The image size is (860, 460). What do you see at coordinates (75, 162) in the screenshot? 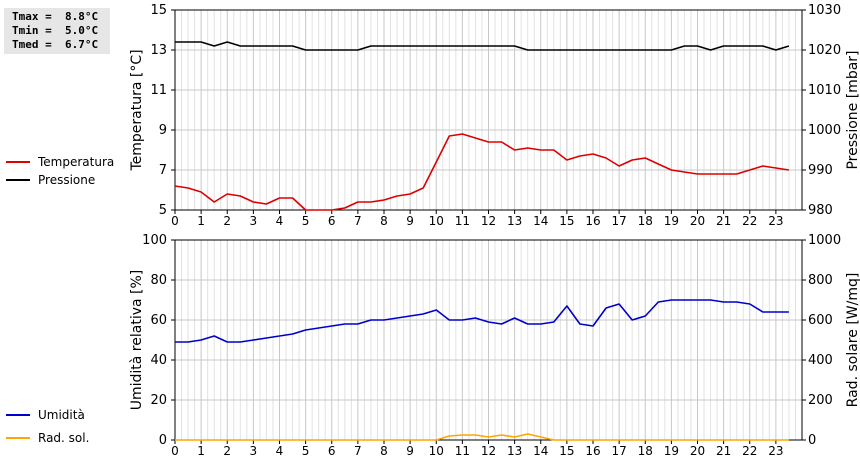
I see `legend-label-temperatura: Temperatura` at bounding box center [75, 162].